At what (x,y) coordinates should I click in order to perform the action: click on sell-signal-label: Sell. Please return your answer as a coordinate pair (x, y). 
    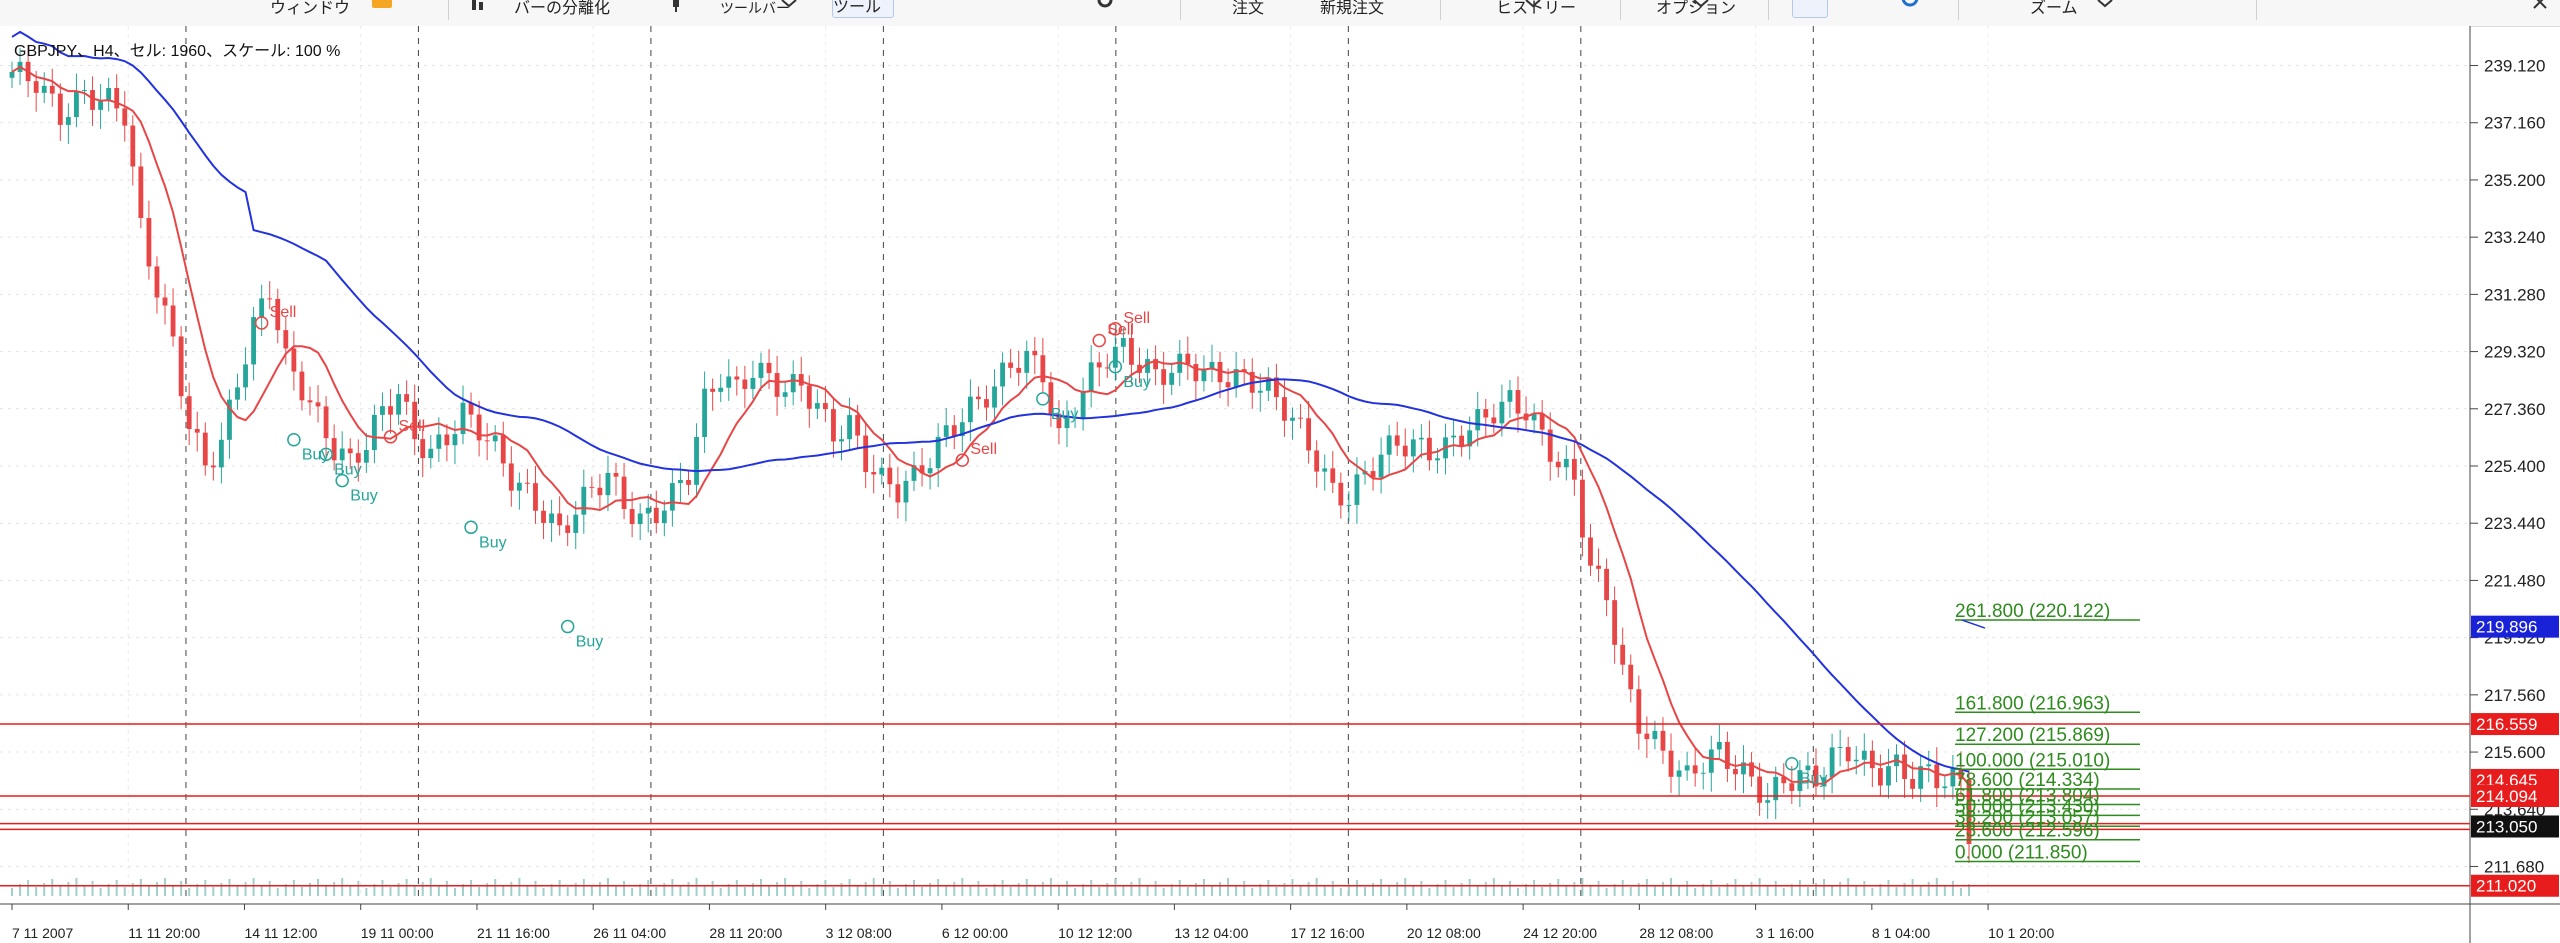
    Looking at the image, I should click on (283, 312).